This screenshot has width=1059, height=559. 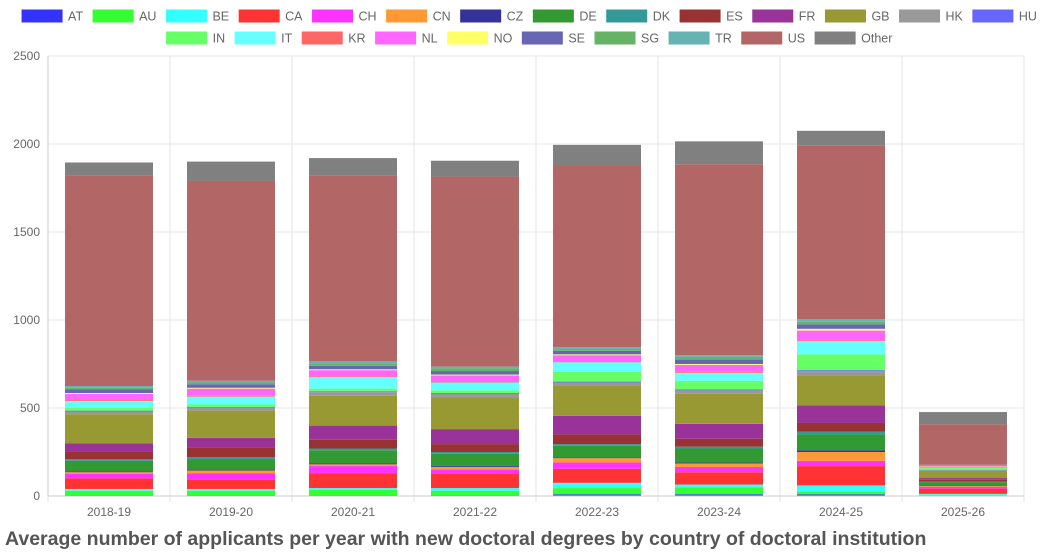 What do you see at coordinates (270, 16) in the screenshot?
I see `legend-item-ca: CA` at bounding box center [270, 16].